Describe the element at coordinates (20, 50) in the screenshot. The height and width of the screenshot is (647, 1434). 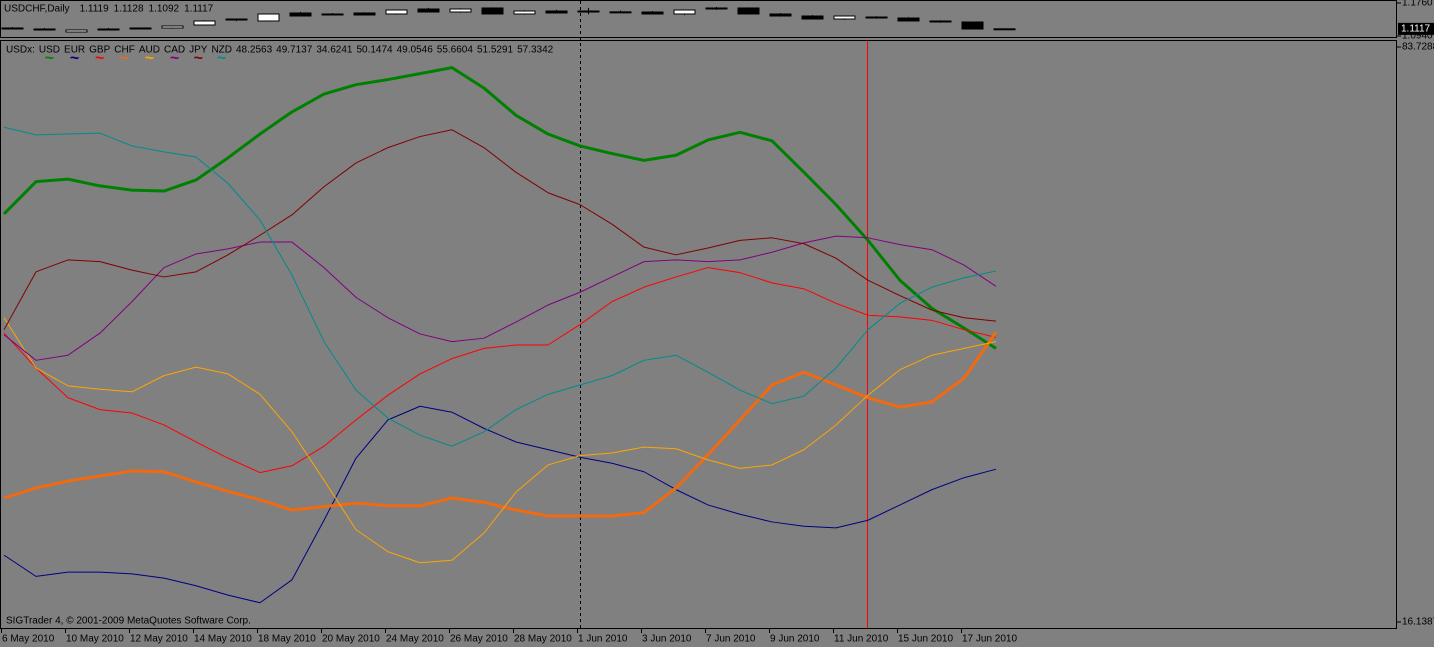
I see `legend-title: USDx:` at that location.